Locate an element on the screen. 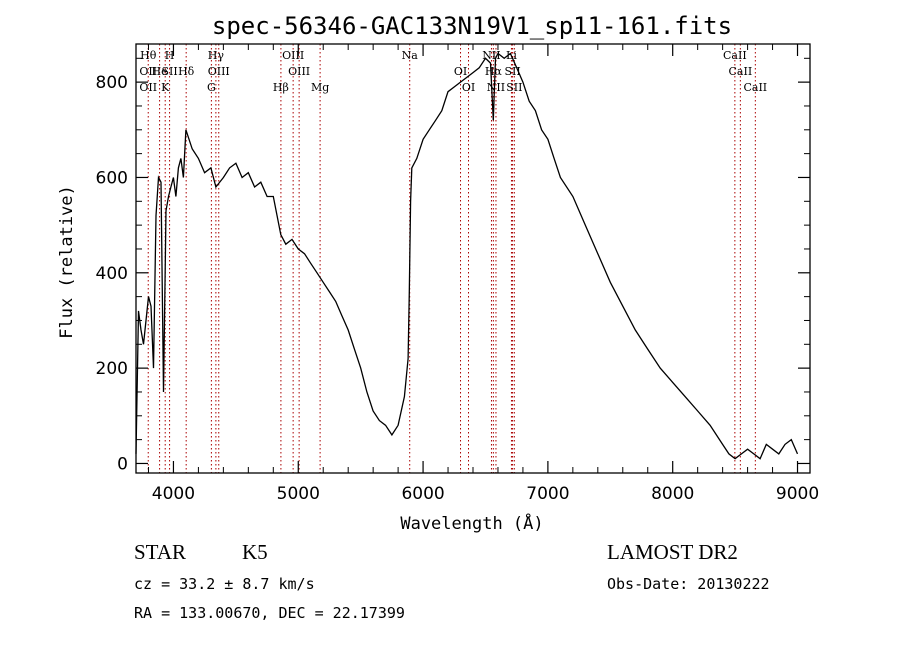 This screenshot has height=649, width=900. y-tick-label: 800 is located at coordinates (112, 83).